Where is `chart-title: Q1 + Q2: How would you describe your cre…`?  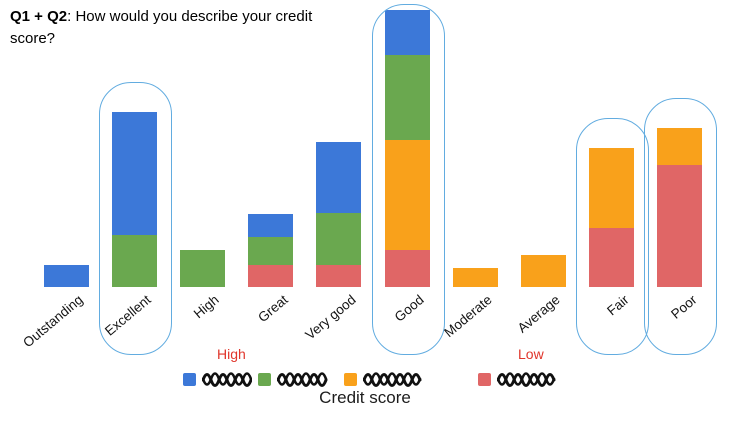
chart-title: Q1 + Q2: How would you describe your cre… is located at coordinates (182, 28).